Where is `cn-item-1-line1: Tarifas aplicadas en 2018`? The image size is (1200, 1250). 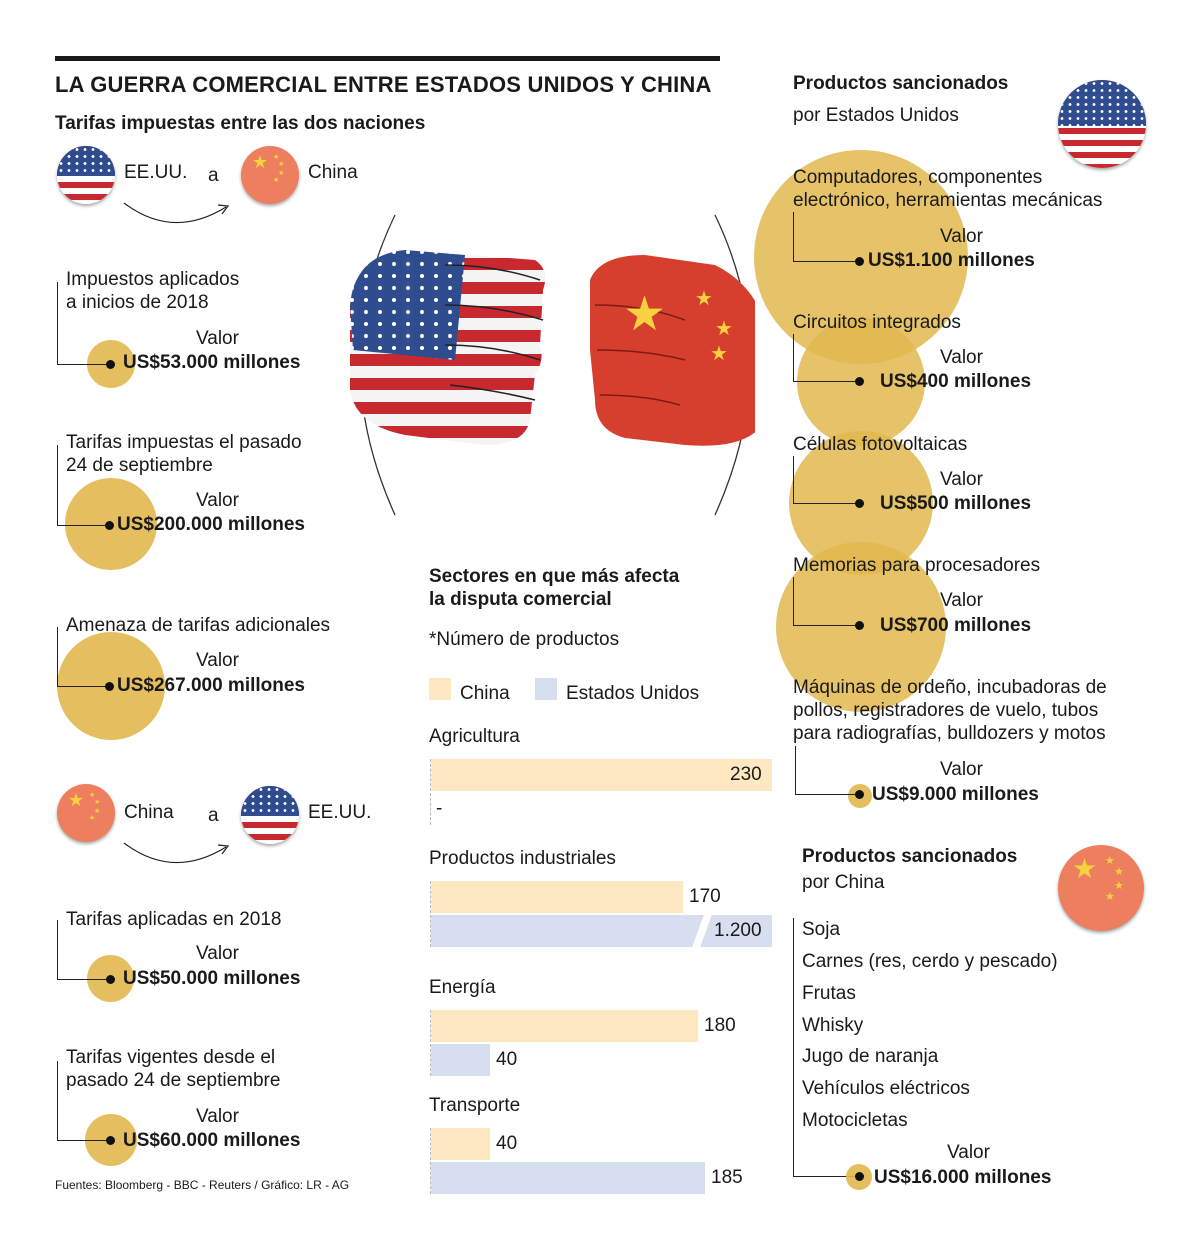
cn-item-1-line1: Tarifas aplicadas en 2018 is located at coordinates (174, 919).